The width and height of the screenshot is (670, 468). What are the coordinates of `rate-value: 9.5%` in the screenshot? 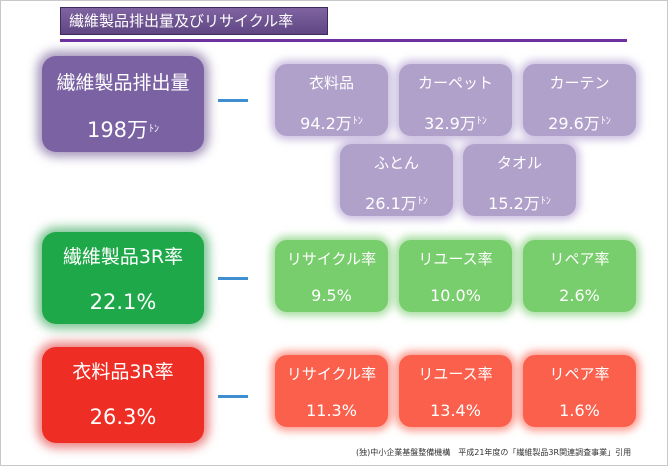 It's located at (331, 295).